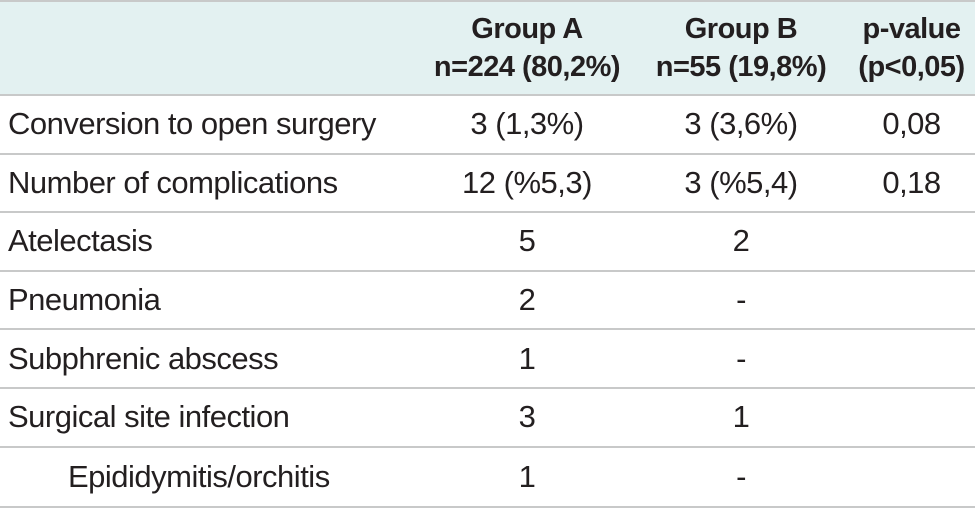 The height and width of the screenshot is (508, 975). What do you see at coordinates (741, 29) in the screenshot?
I see `group-b-title: Group B` at bounding box center [741, 29].